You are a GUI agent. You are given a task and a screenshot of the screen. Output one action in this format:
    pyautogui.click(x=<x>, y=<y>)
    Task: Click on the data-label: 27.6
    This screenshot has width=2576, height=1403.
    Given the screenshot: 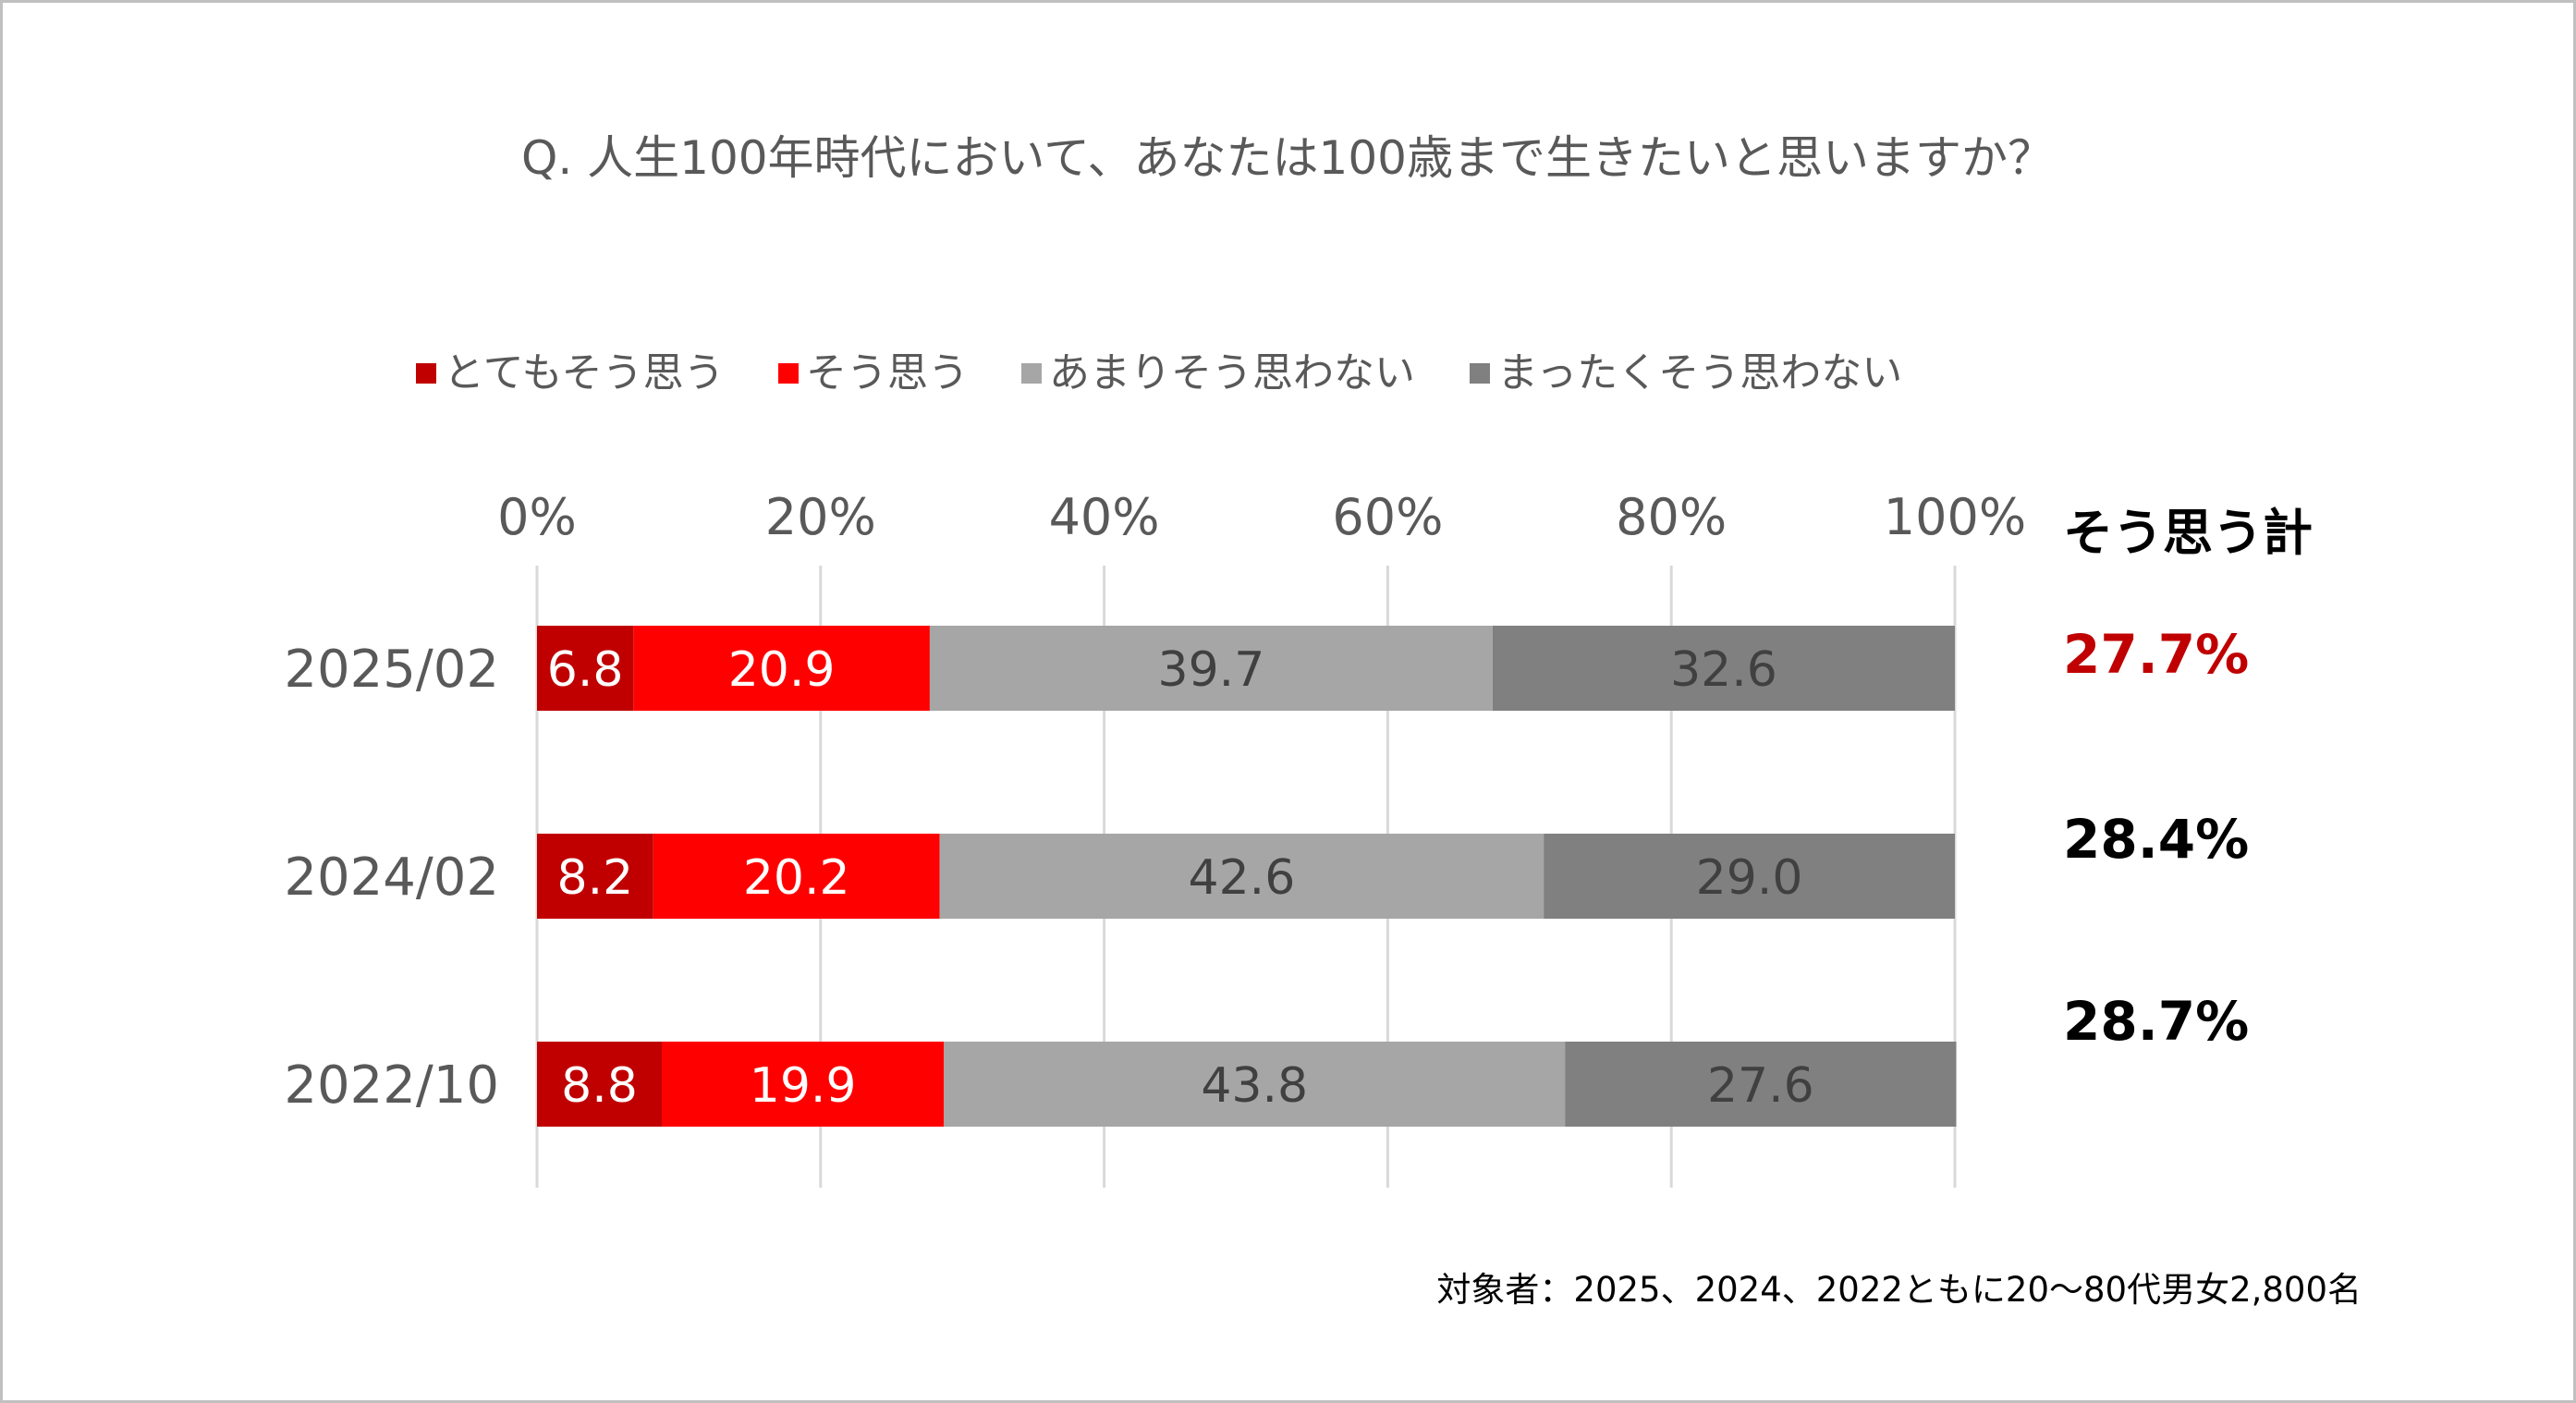 What is the action you would take?
    pyautogui.click(x=1760, y=1086)
    